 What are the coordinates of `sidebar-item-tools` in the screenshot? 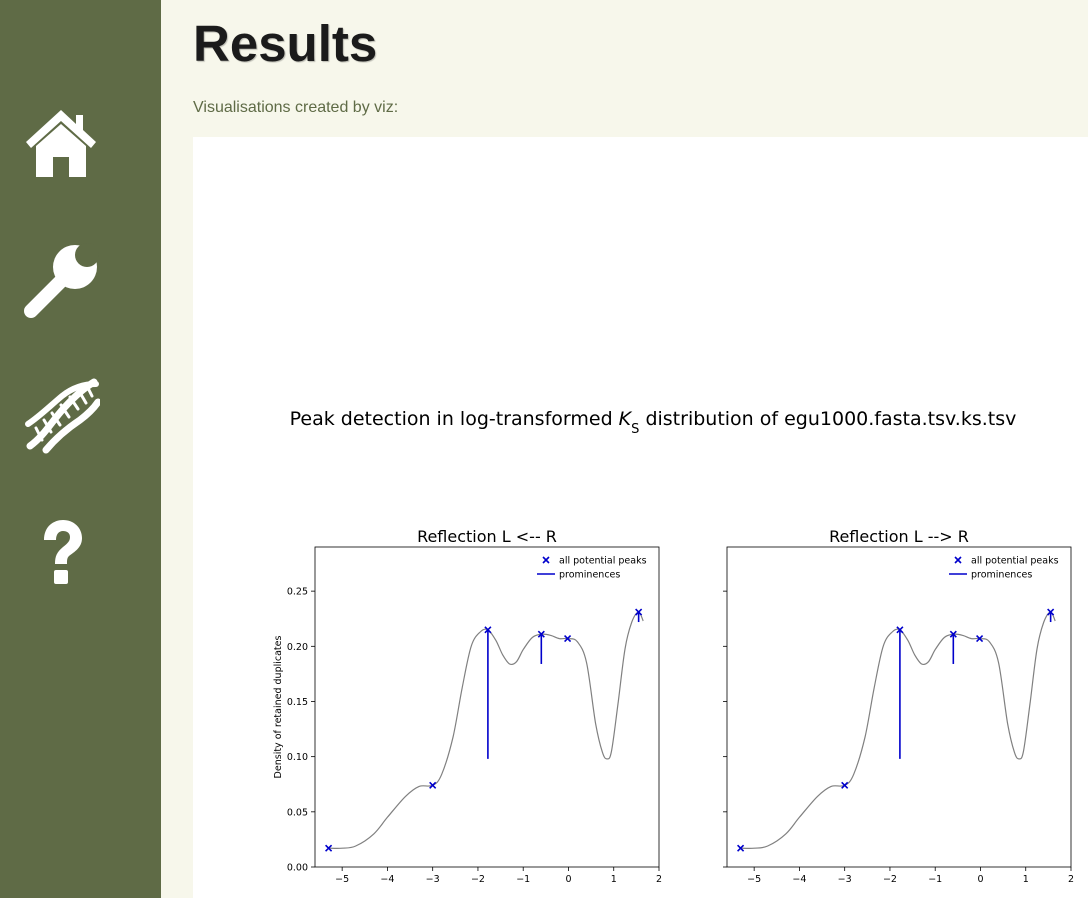 It's located at (61, 281).